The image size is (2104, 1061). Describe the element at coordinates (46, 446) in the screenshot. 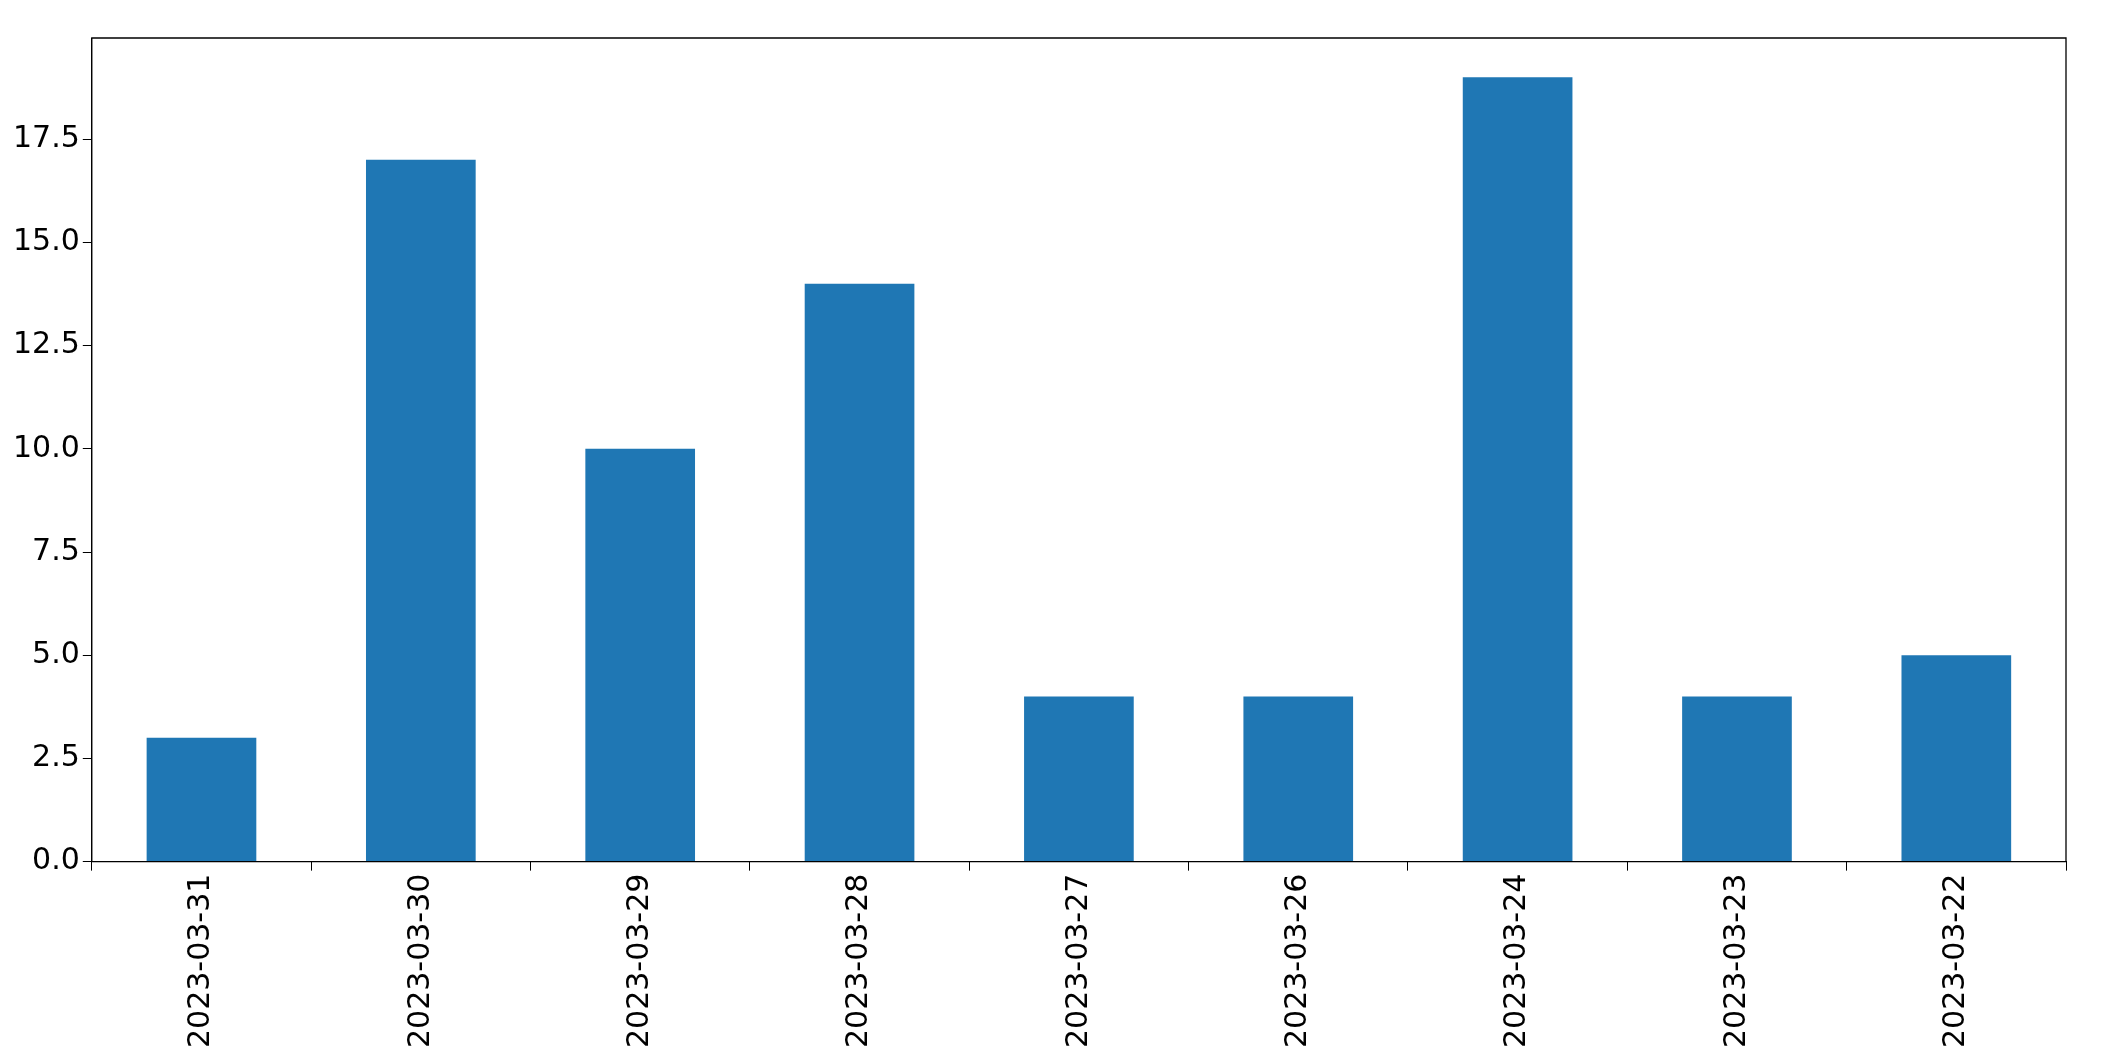

I see `y-tick-label: 10.0` at that location.